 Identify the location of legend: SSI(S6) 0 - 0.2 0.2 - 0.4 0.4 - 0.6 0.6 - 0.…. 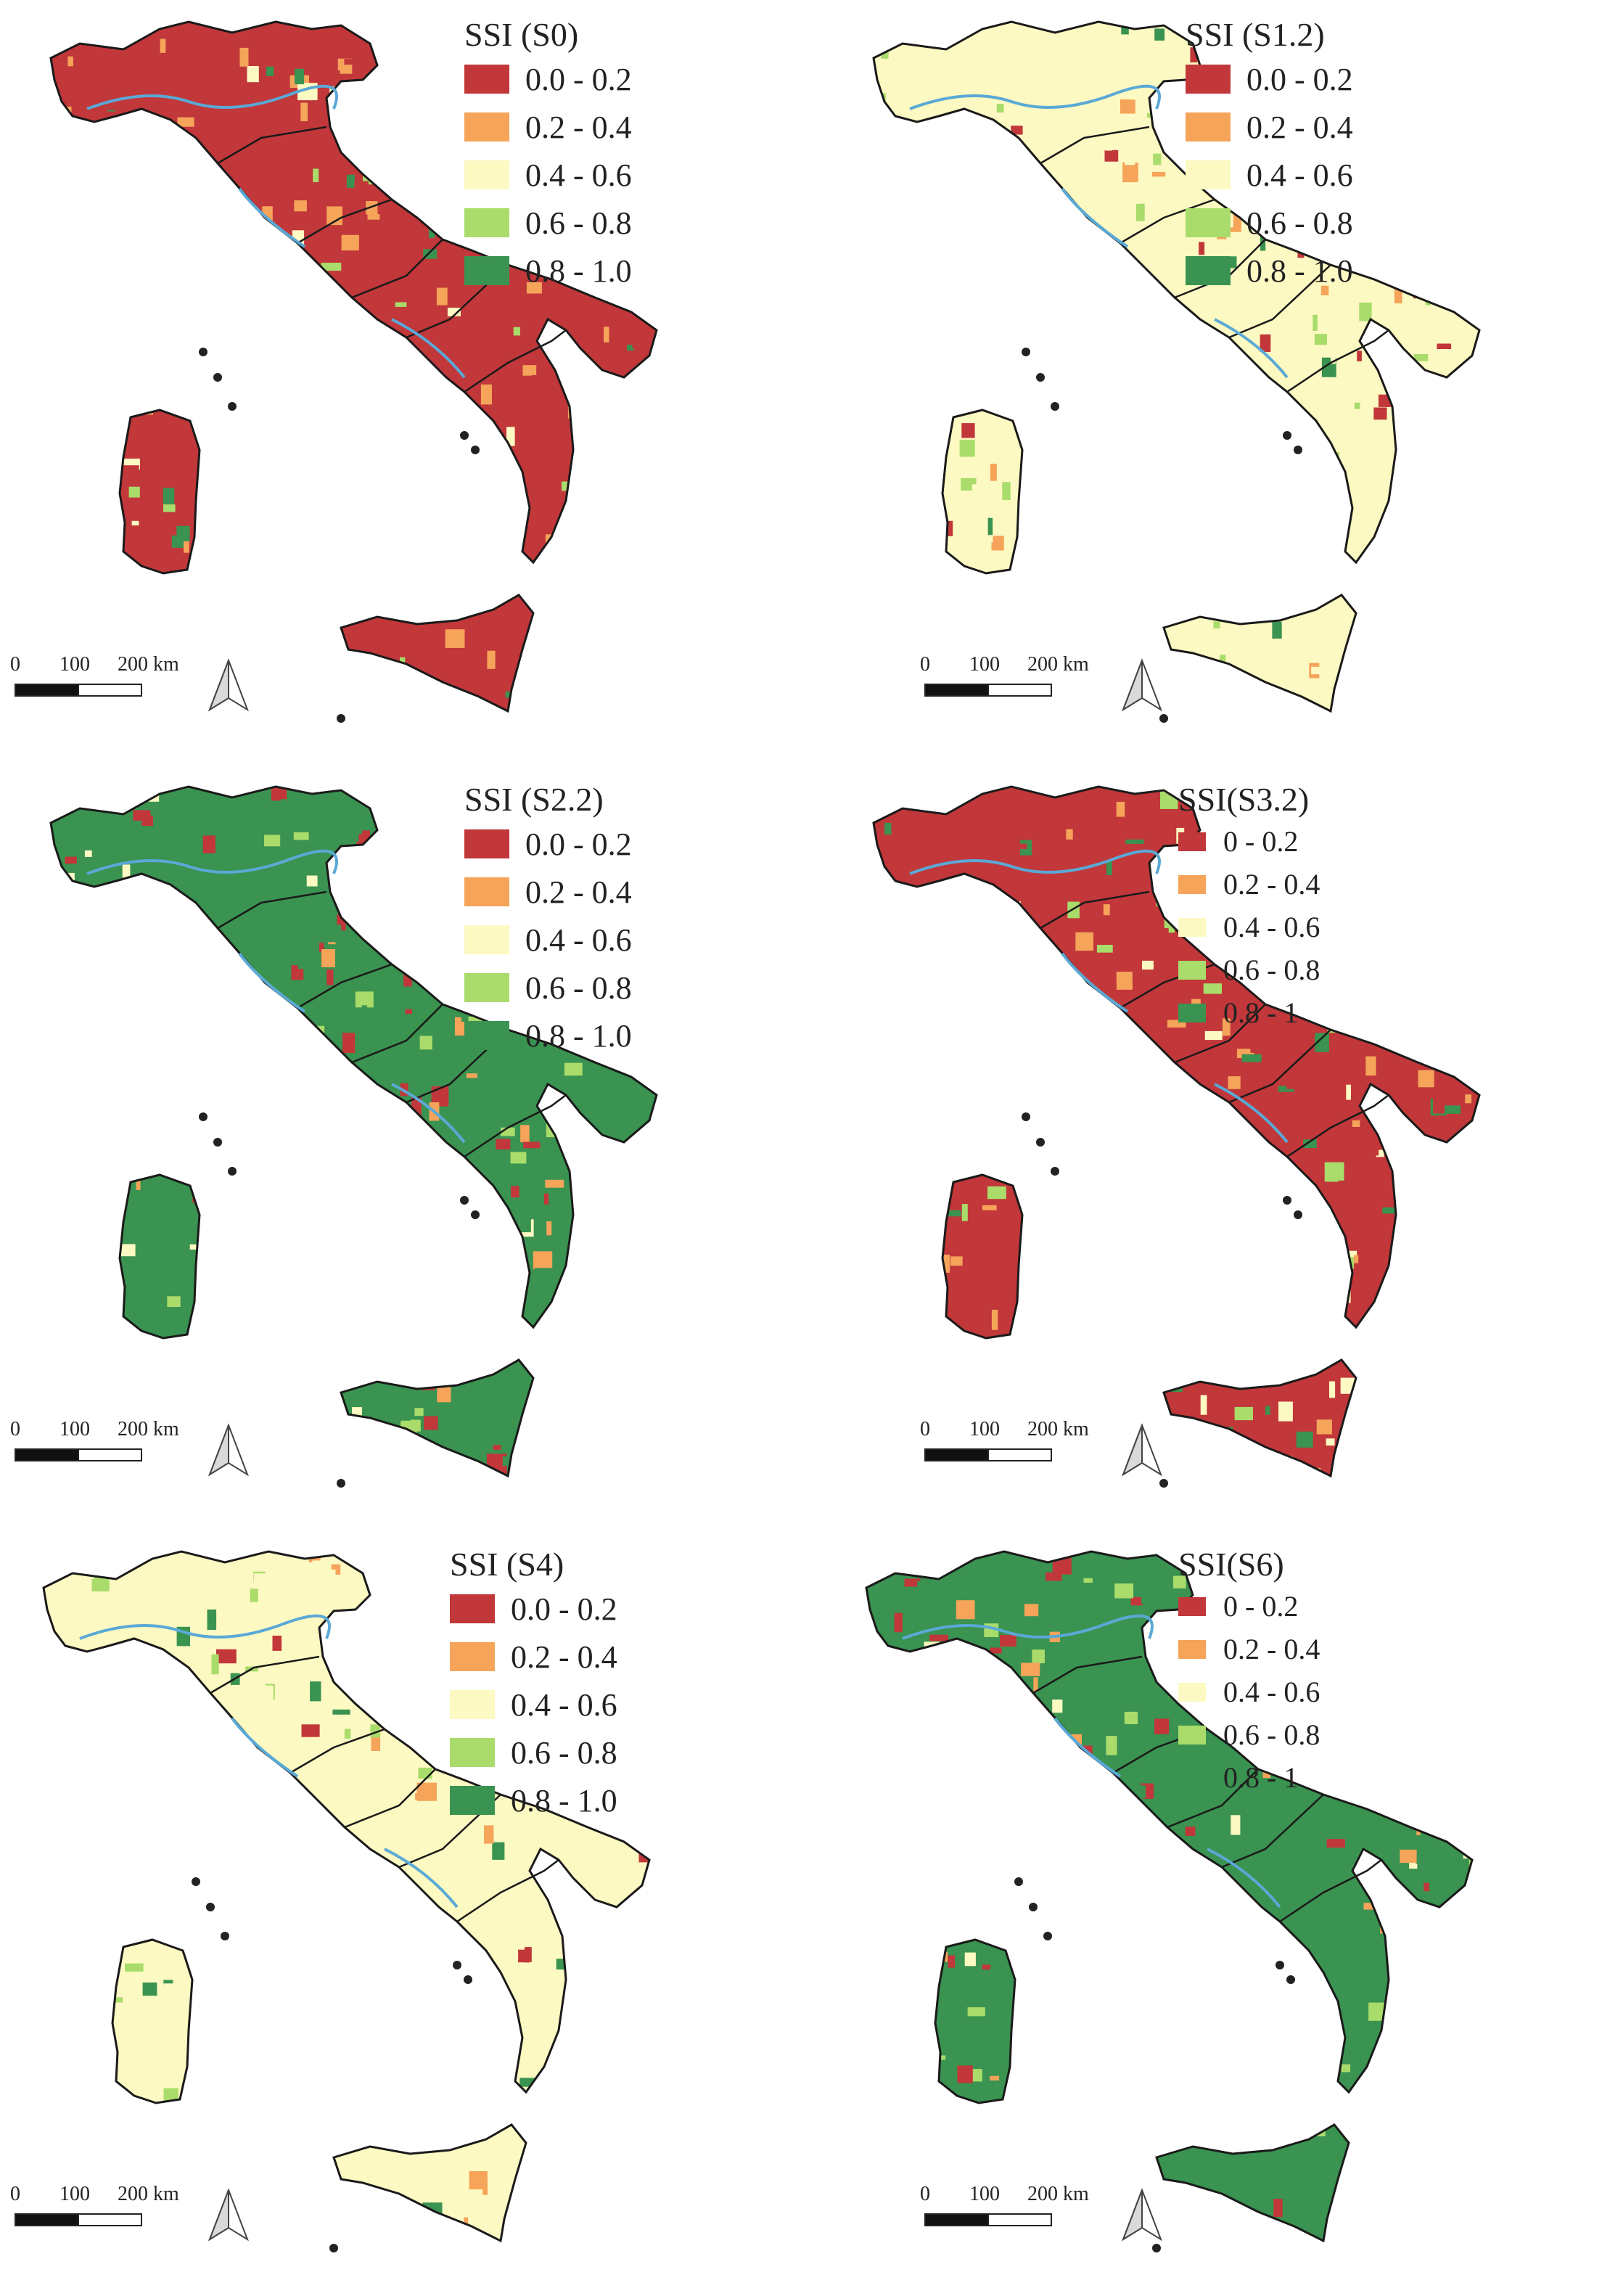
(1249, 1671).